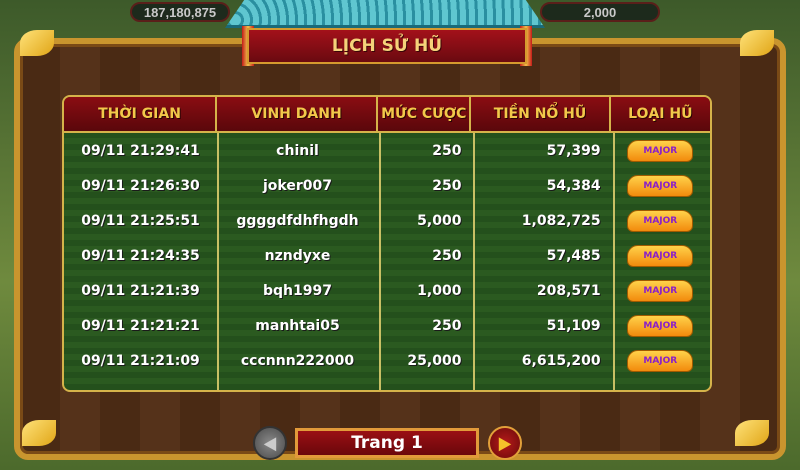  What do you see at coordinates (140, 255) in the screenshot?
I see `time-cell: 09/11 21:24:35` at bounding box center [140, 255].